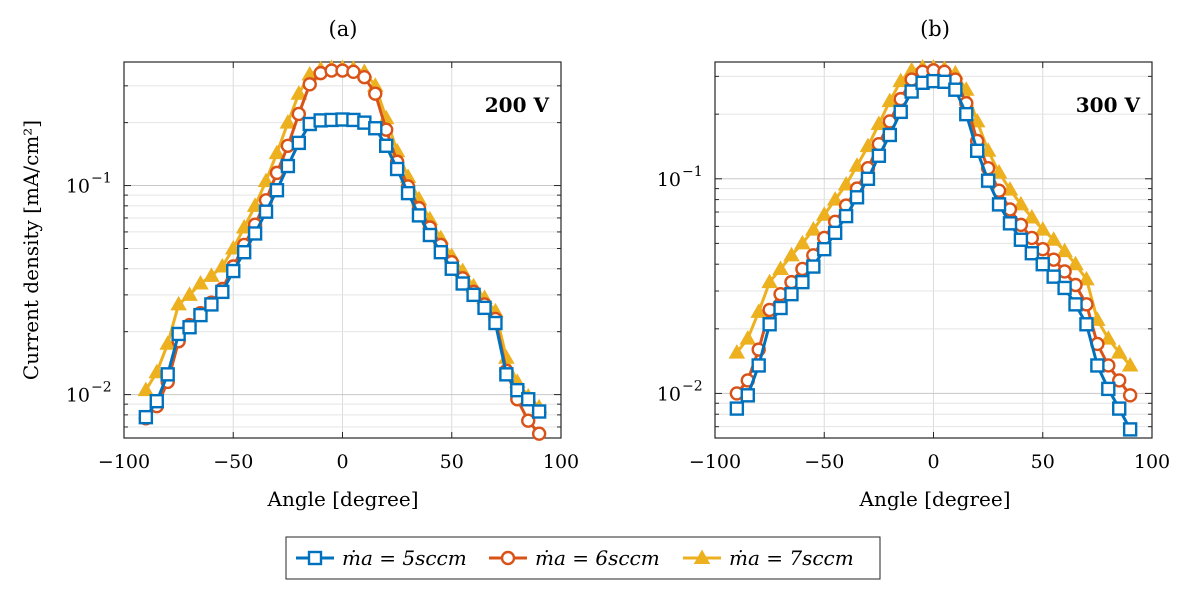 The width and height of the screenshot is (1178, 597). Describe the element at coordinates (381, 558) in the screenshot. I see `legend-item-s5: ṁa = 5sccm` at that location.